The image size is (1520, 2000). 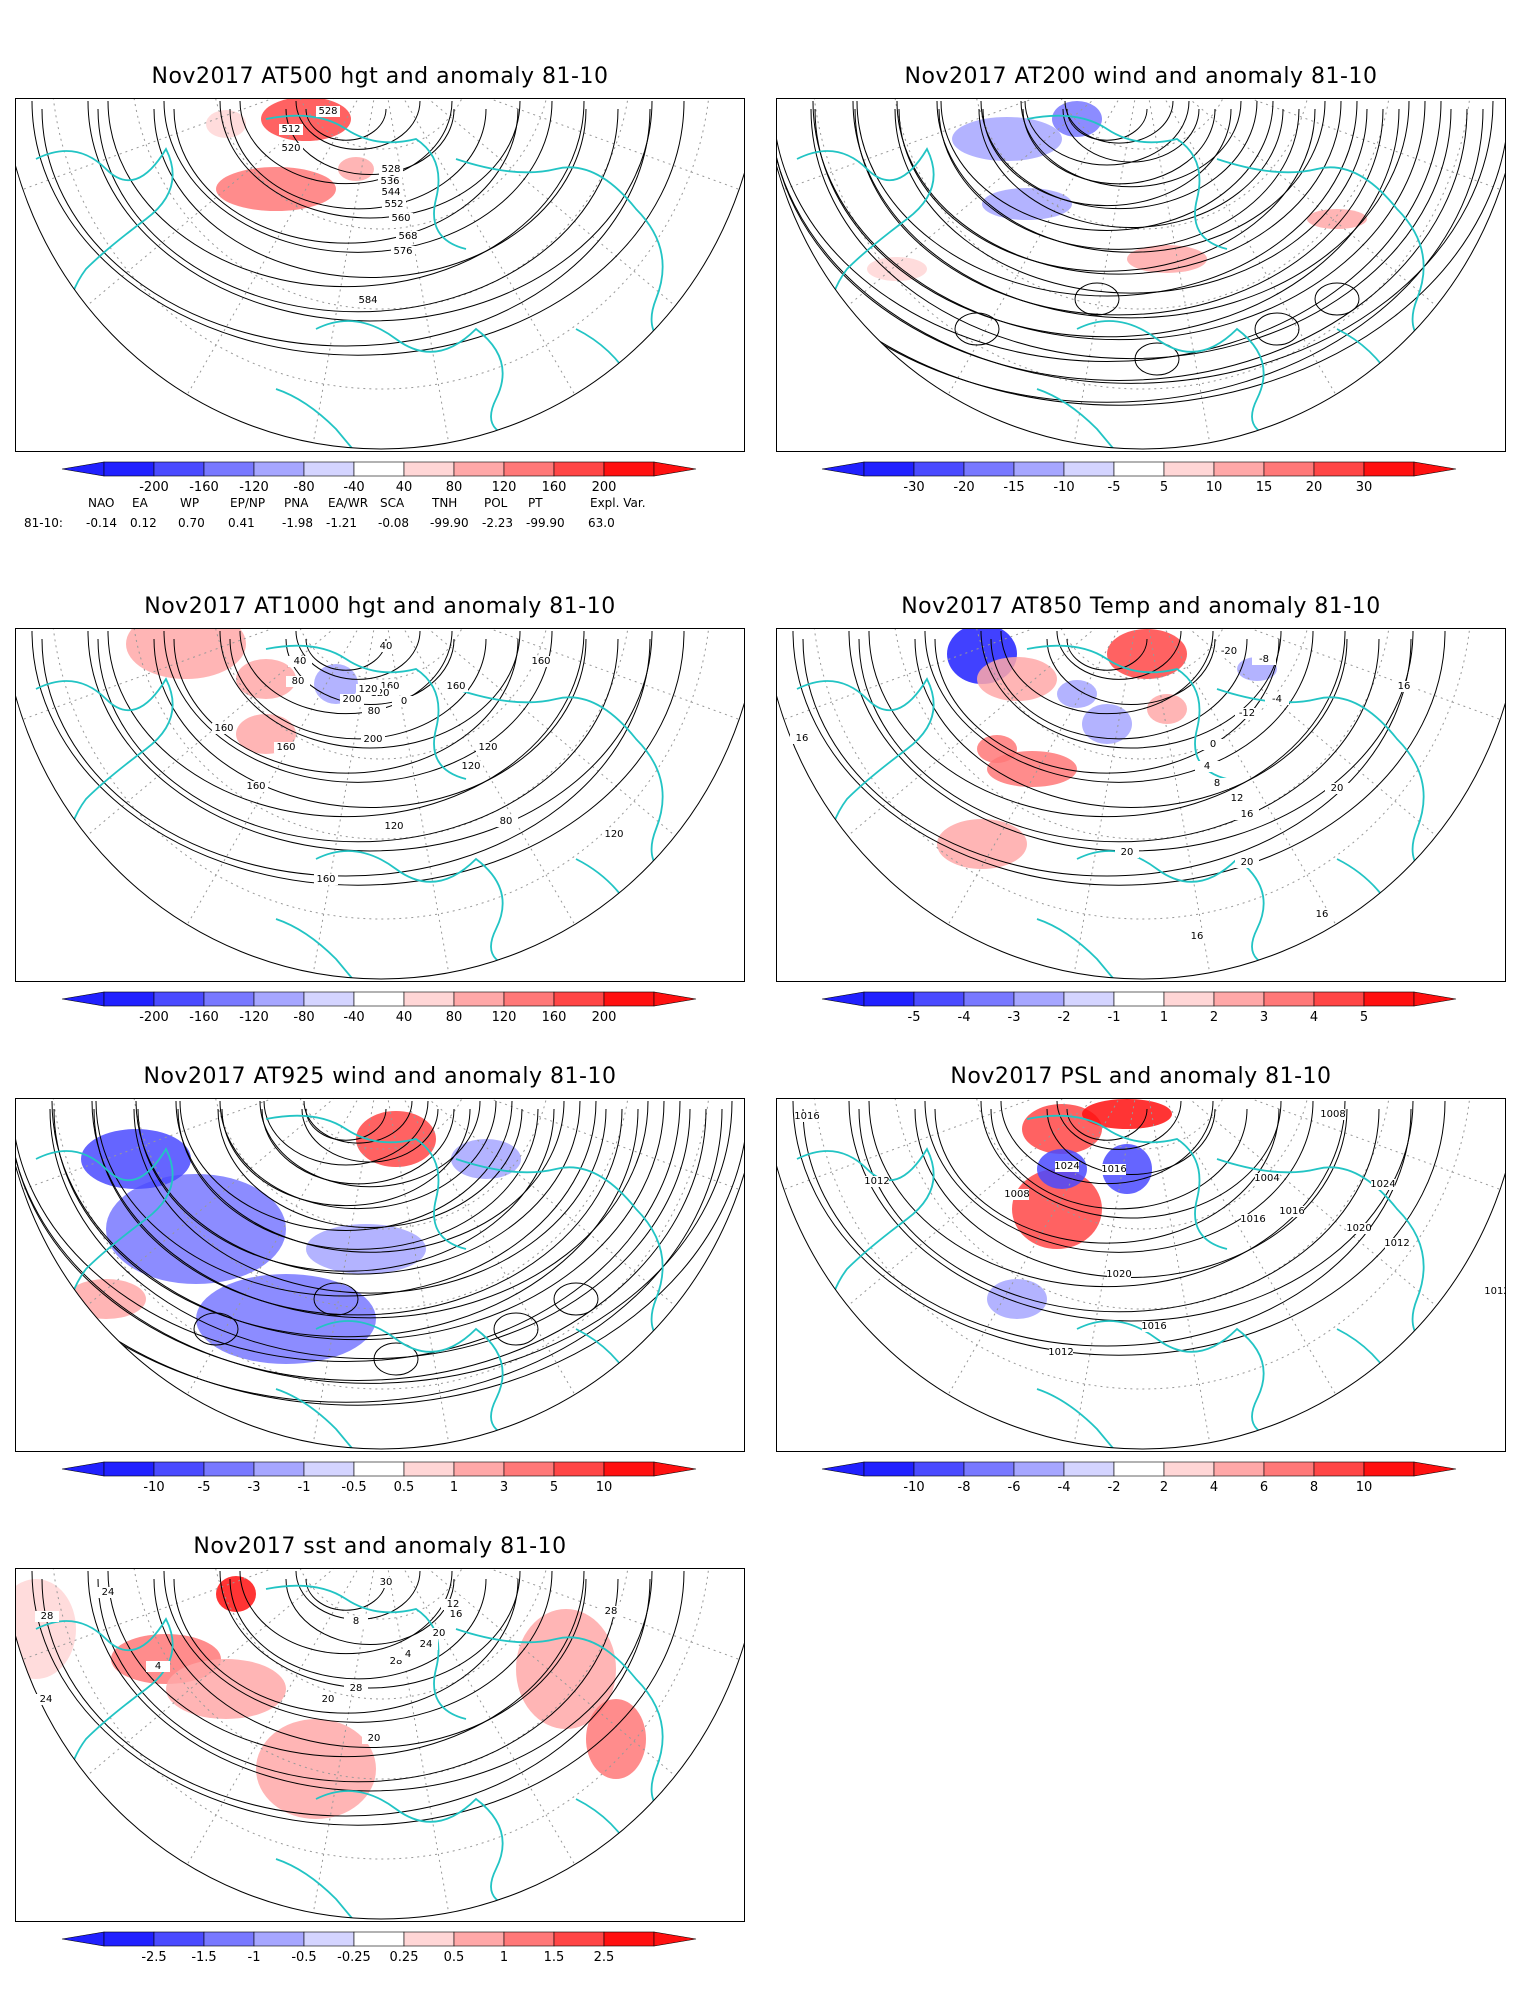 I want to click on contour-label: 0, so click(x=1213, y=744).